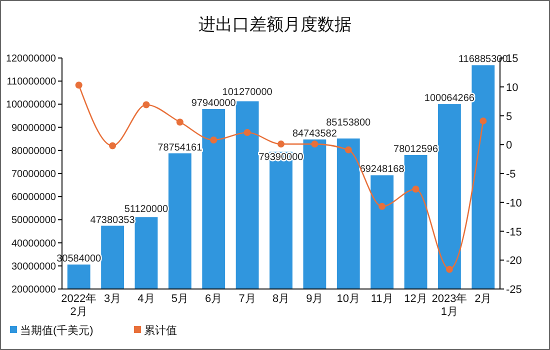 The height and width of the screenshot is (350, 550). Describe the element at coordinates (113, 299) in the screenshot. I see `x-tick-label: 3月` at that location.